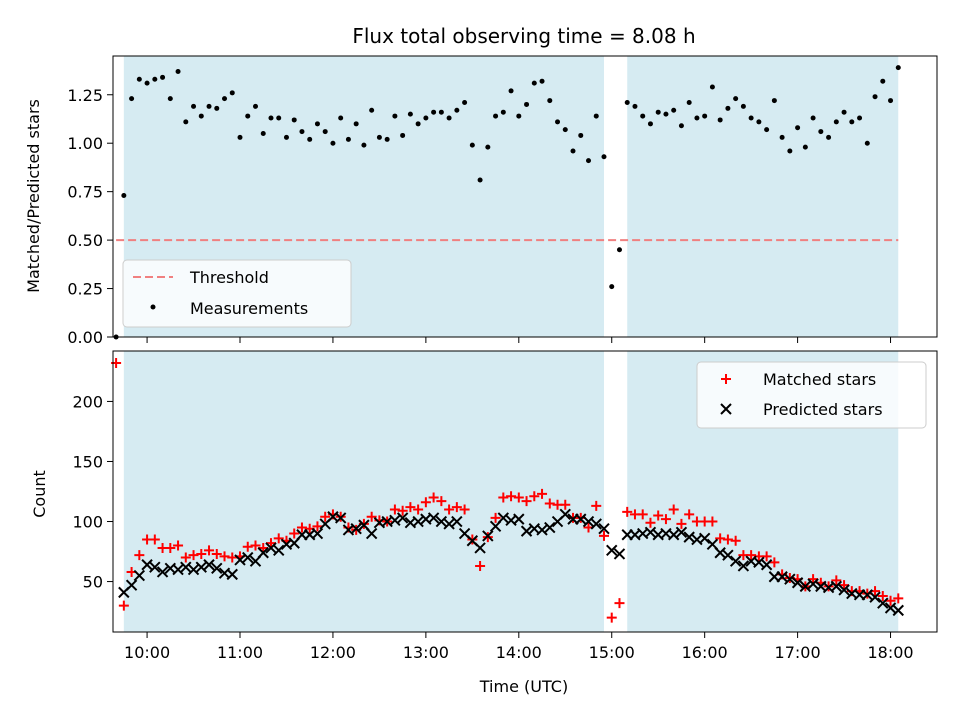 The image size is (960, 720). Describe the element at coordinates (426, 652) in the screenshot. I see `x-tick-label: 13:00` at that location.